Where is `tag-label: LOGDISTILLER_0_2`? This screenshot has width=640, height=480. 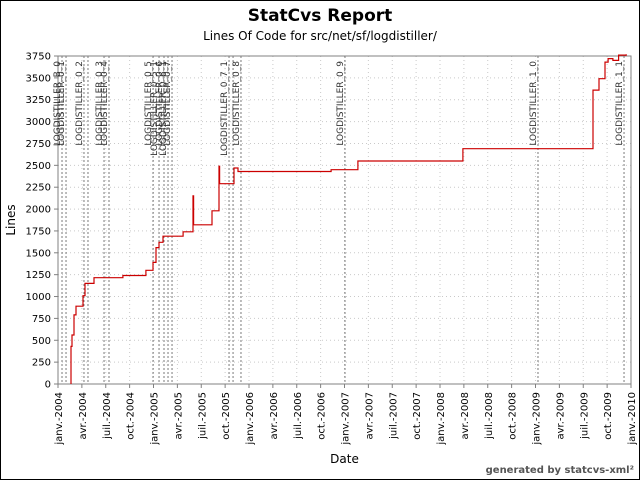 tag-label: LOGDISTILLER_0_2 is located at coordinates (80, 103).